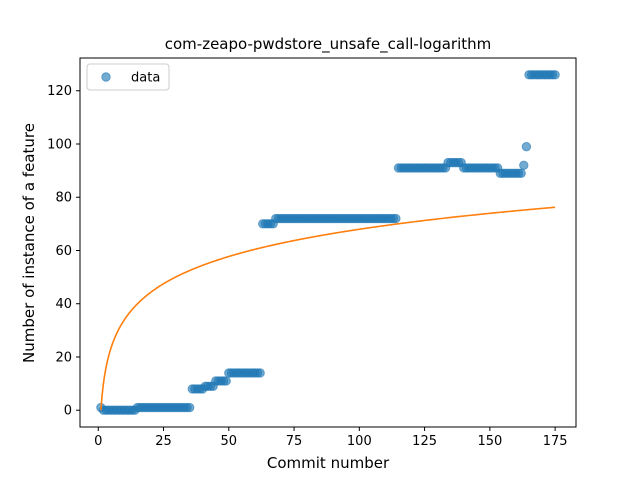 The width and height of the screenshot is (640, 480). What do you see at coordinates (555, 441) in the screenshot?
I see `x-tick-label: 175` at bounding box center [555, 441].